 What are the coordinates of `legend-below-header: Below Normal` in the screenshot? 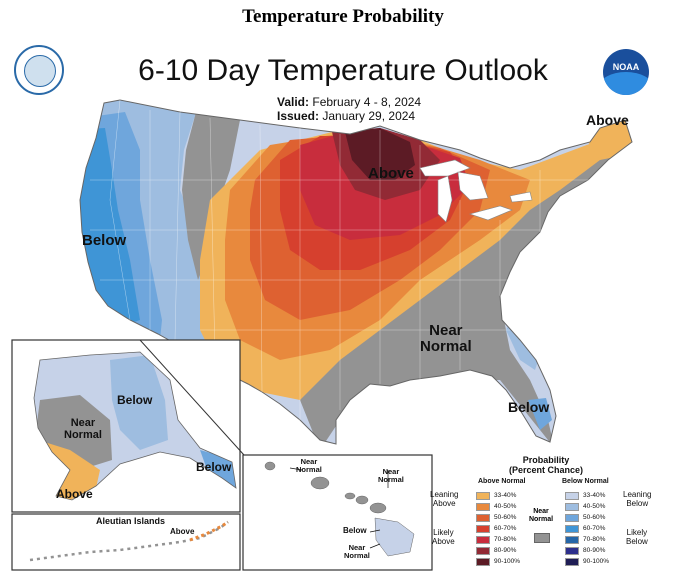 It's located at (585, 481).